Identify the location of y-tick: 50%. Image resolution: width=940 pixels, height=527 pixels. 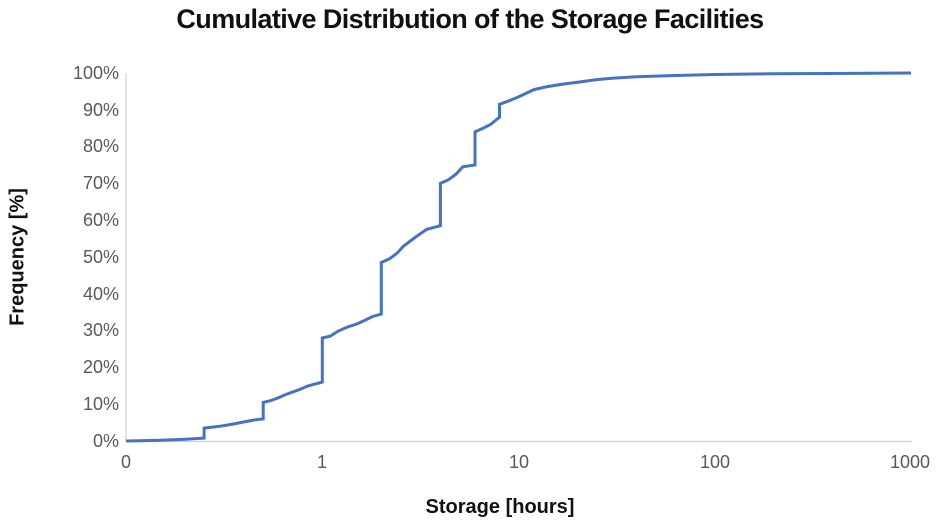
(100, 257).